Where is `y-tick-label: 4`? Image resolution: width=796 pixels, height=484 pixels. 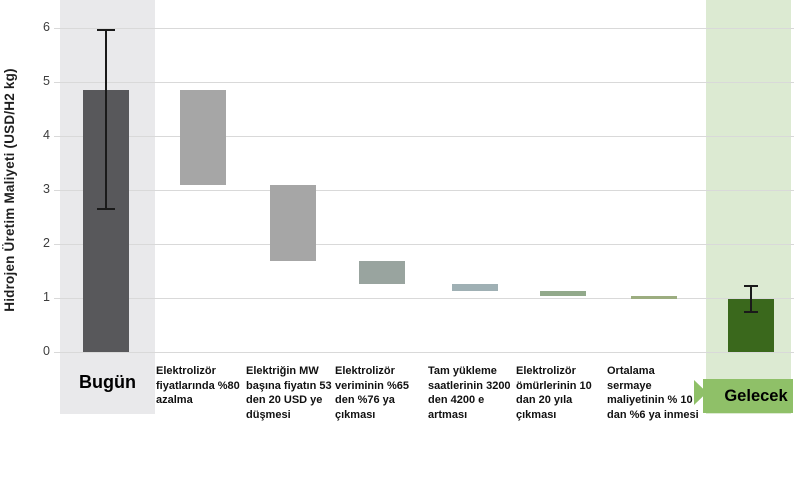 y-tick-label: 4 is located at coordinates (46, 135).